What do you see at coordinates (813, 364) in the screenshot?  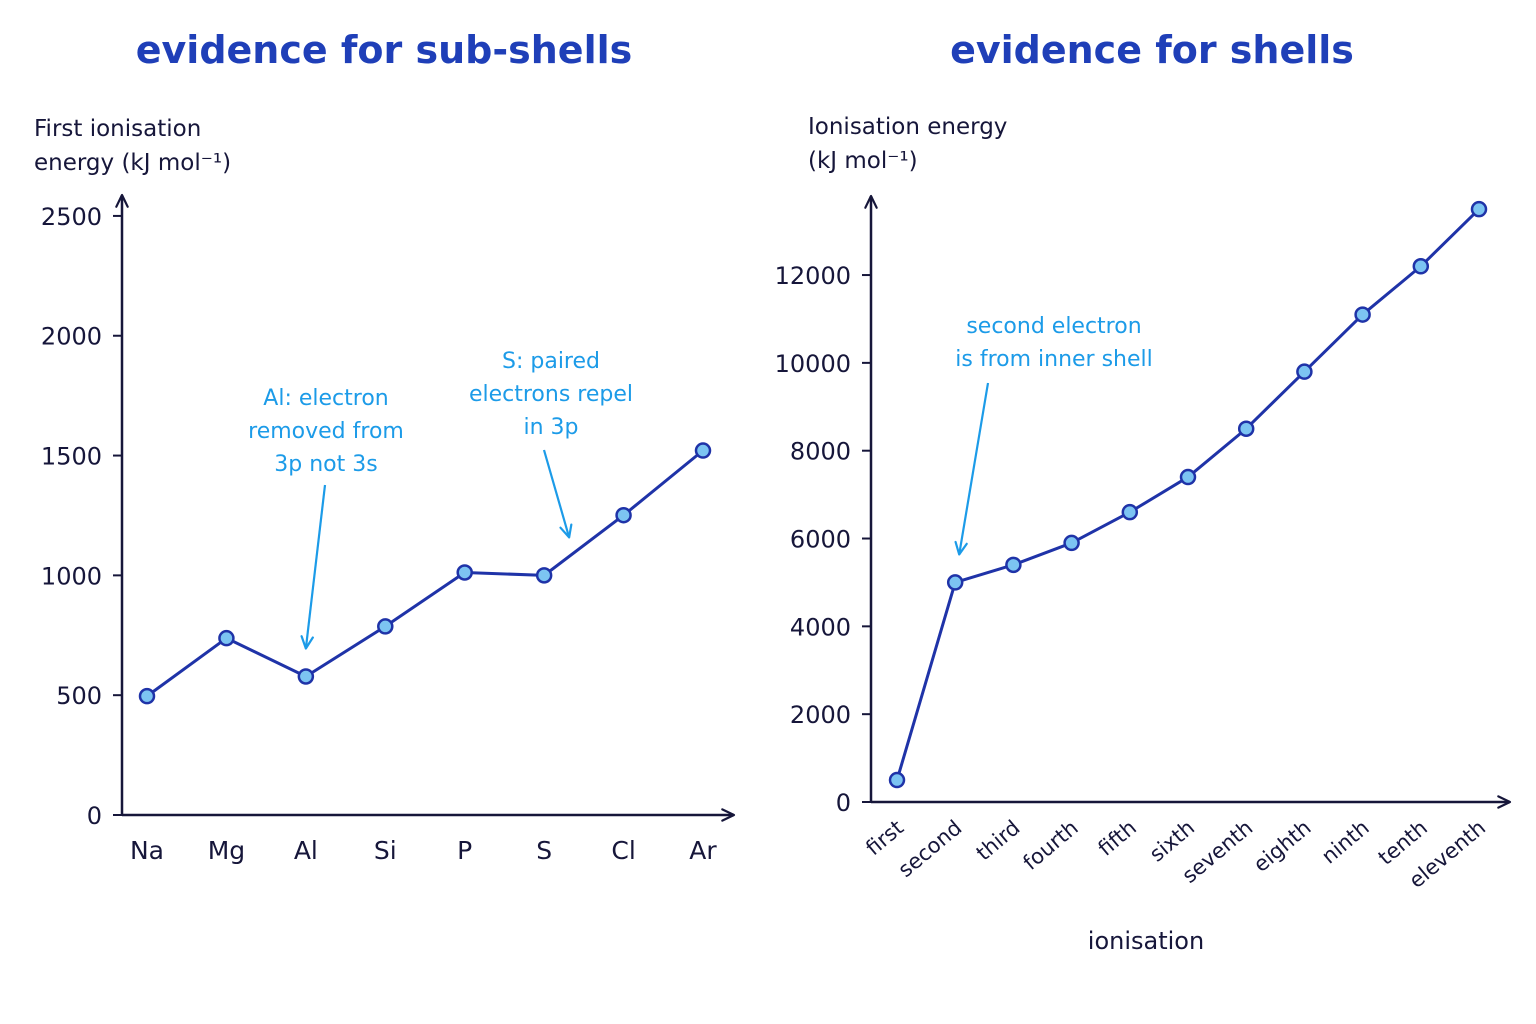 I see `y-tick-label: 10000` at bounding box center [813, 364].